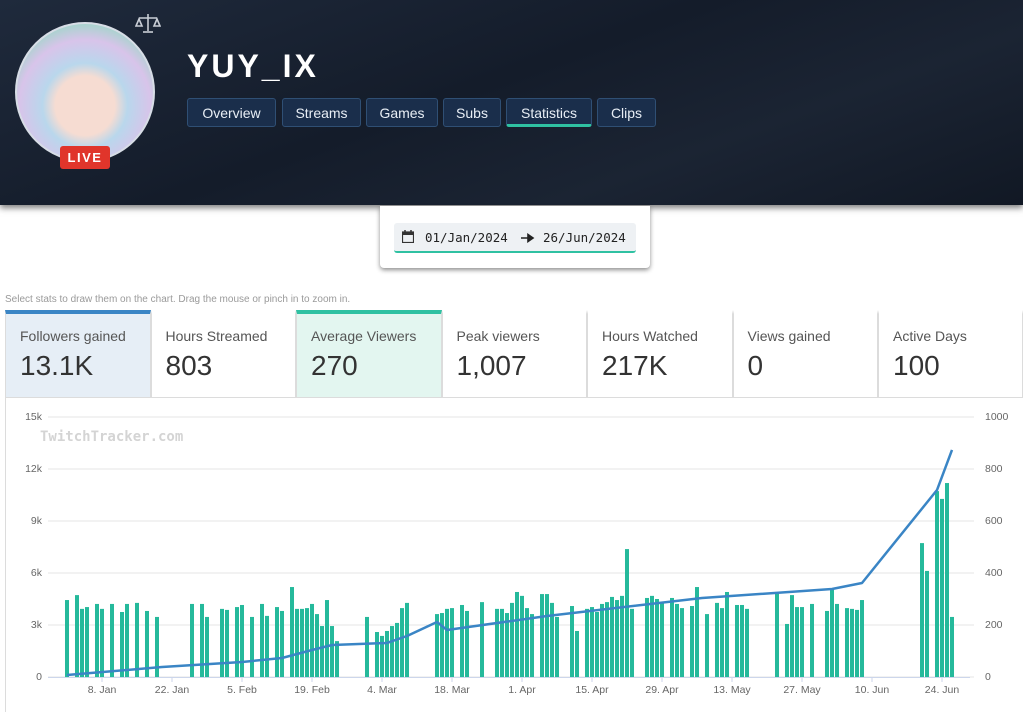 This screenshot has height=712, width=1023. I want to click on tab: Clips, so click(626, 112).